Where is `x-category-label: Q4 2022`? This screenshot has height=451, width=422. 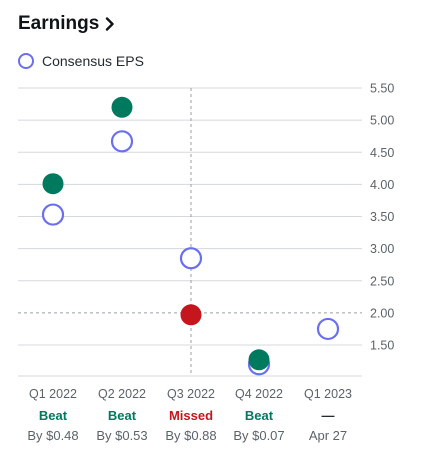 x-category-label: Q4 2022 is located at coordinates (259, 394).